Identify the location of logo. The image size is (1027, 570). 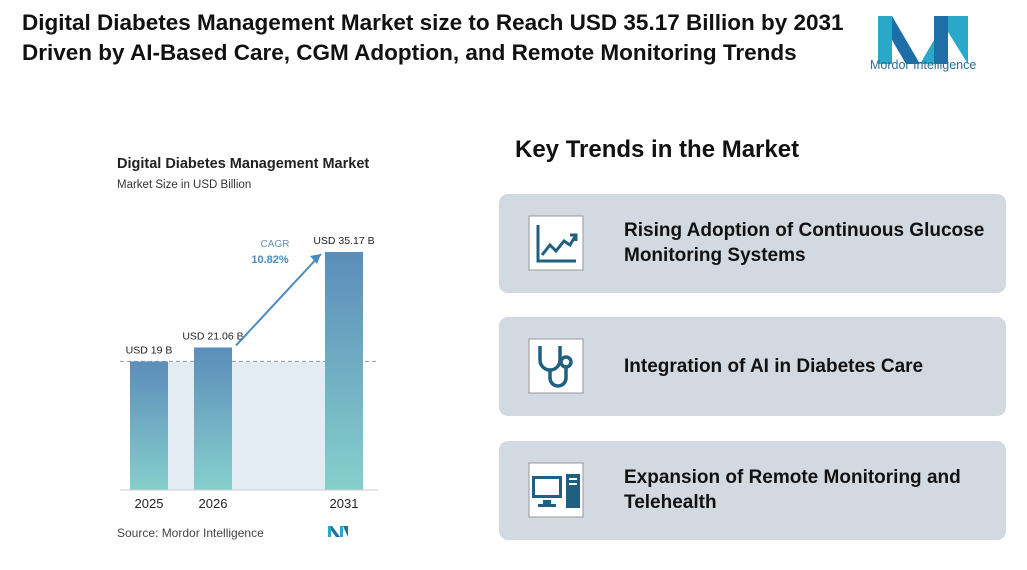
(923, 40).